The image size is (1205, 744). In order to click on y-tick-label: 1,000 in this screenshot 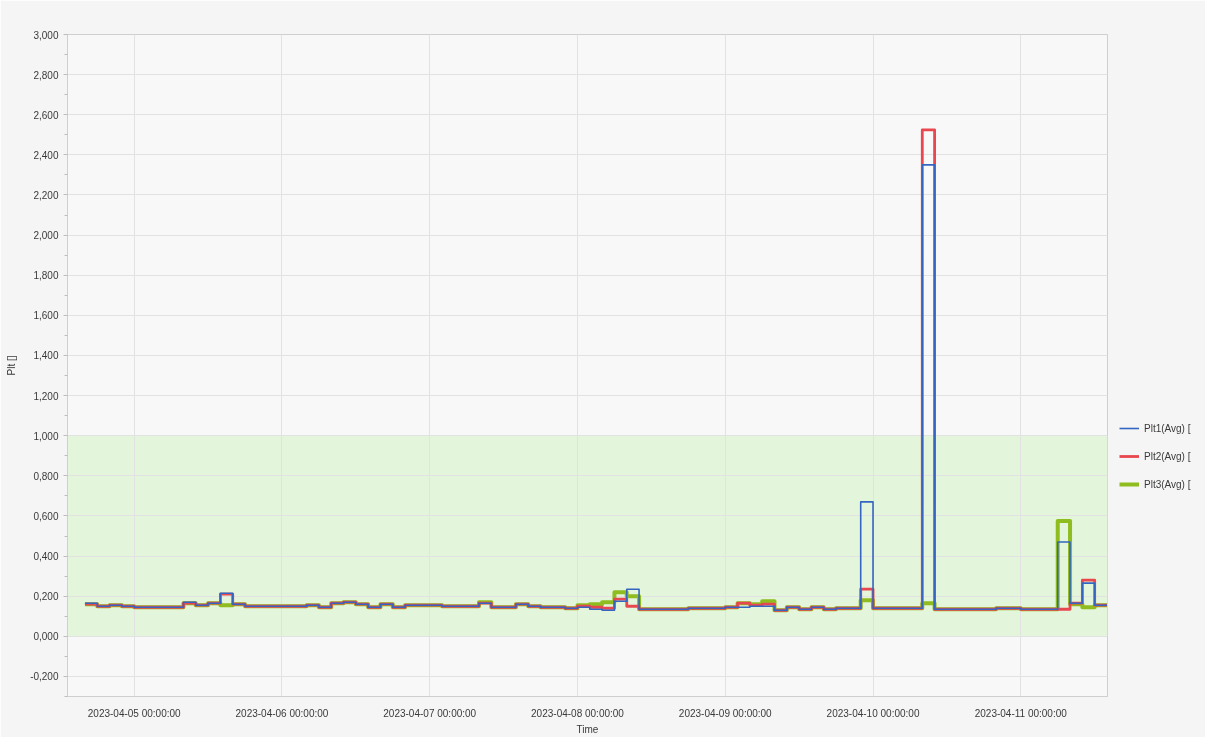, I will do `click(46, 436)`.